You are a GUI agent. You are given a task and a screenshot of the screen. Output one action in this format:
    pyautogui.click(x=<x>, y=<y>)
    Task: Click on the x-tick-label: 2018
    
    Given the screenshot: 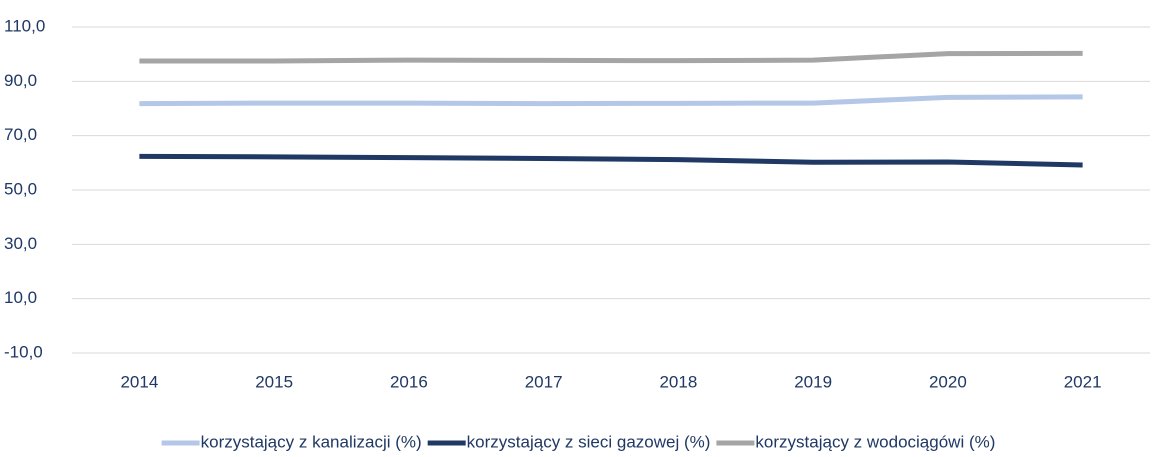 What is the action you would take?
    pyautogui.click(x=678, y=381)
    